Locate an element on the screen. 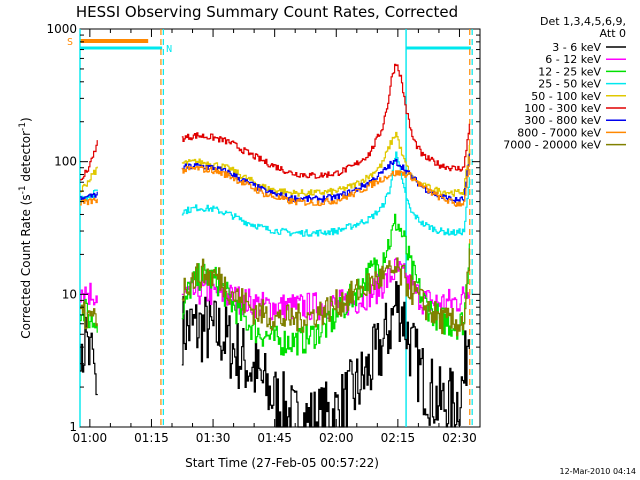 Image resolution: width=640 pixels, height=480 pixels. legend-label: 300 - 800 keV is located at coordinates (562, 120).